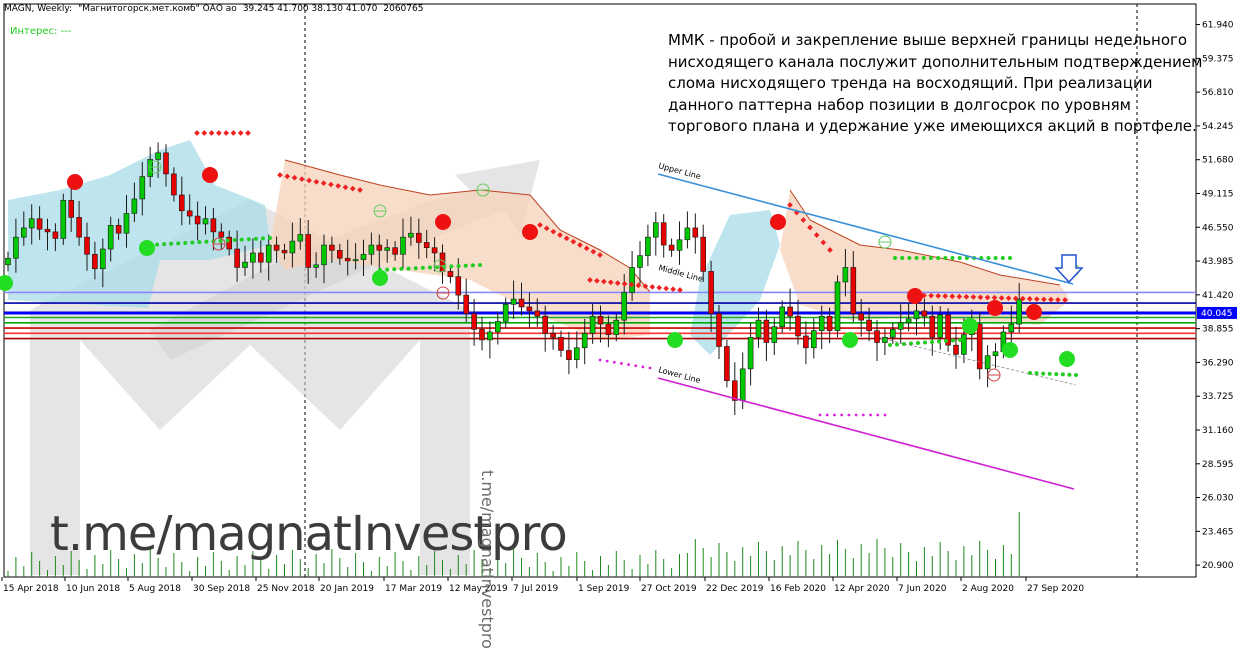 The image size is (1244, 649). Describe the element at coordinates (1218, 161) in the screenshot. I see `price-tick-label: 51.680` at that location.